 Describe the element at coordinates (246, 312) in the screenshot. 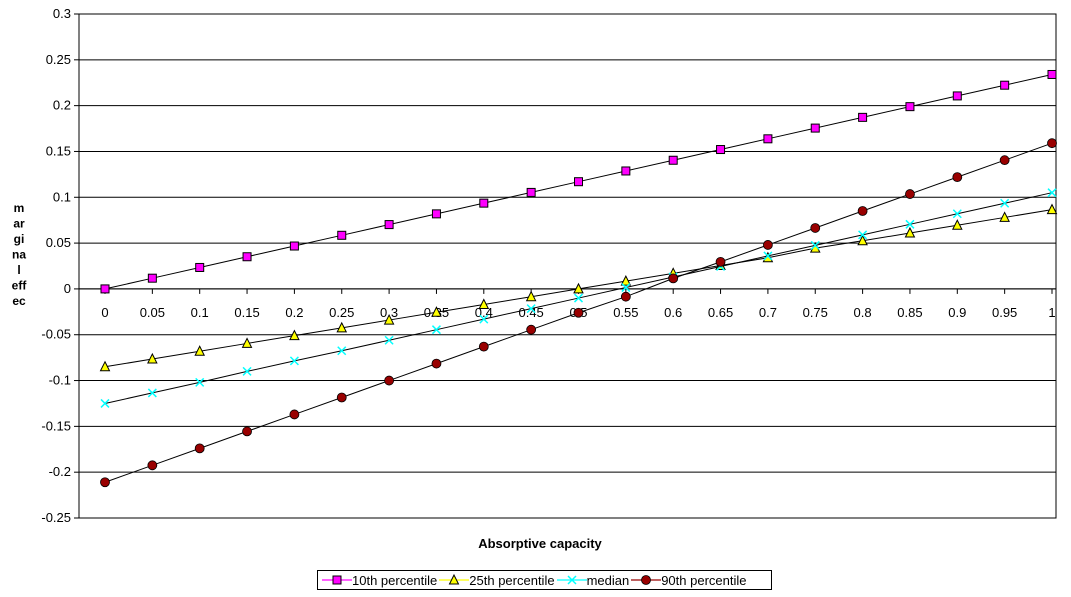

I see `x-tick-label: 0.15` at that location.